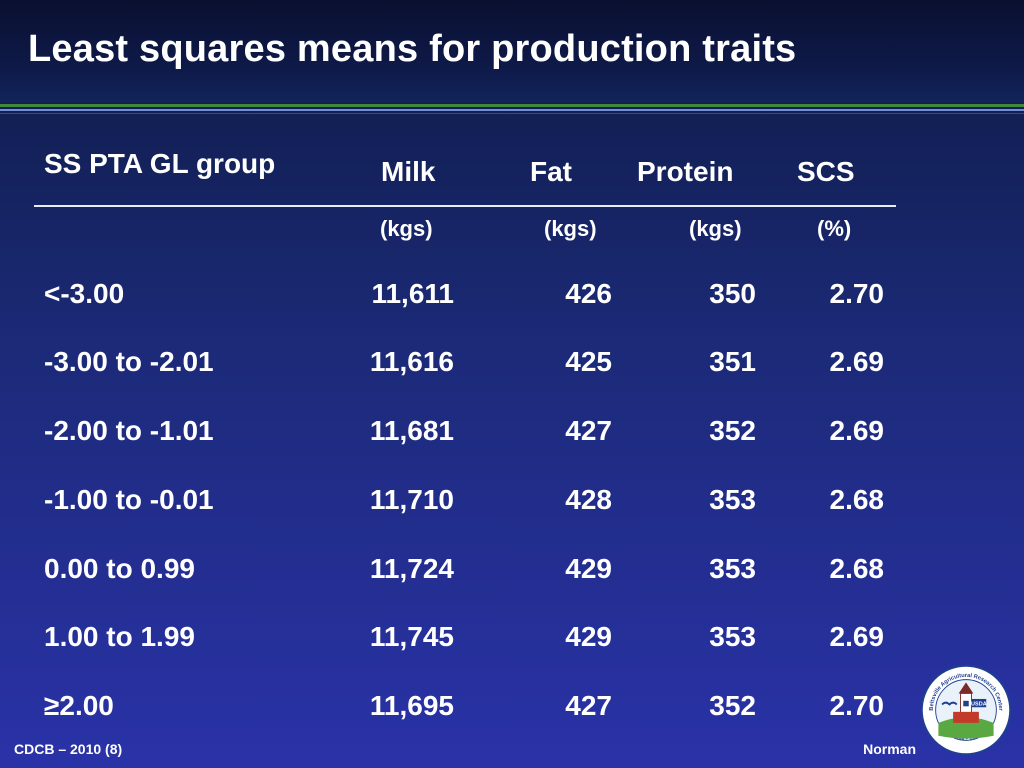 The width and height of the screenshot is (1024, 768). What do you see at coordinates (408, 171) in the screenshot?
I see `column-header-milk: Milk` at bounding box center [408, 171].